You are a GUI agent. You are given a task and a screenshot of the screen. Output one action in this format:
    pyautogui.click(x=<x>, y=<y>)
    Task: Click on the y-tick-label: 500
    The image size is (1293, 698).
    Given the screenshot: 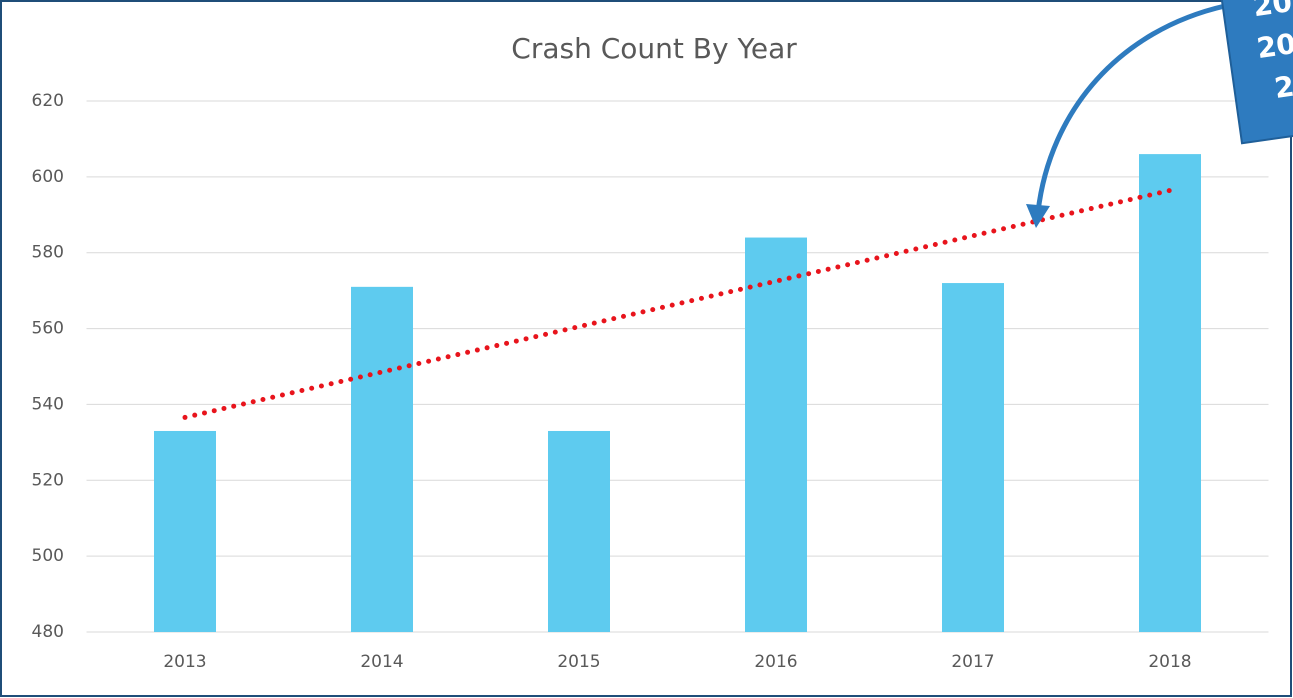 What is the action you would take?
    pyautogui.click(x=48, y=556)
    